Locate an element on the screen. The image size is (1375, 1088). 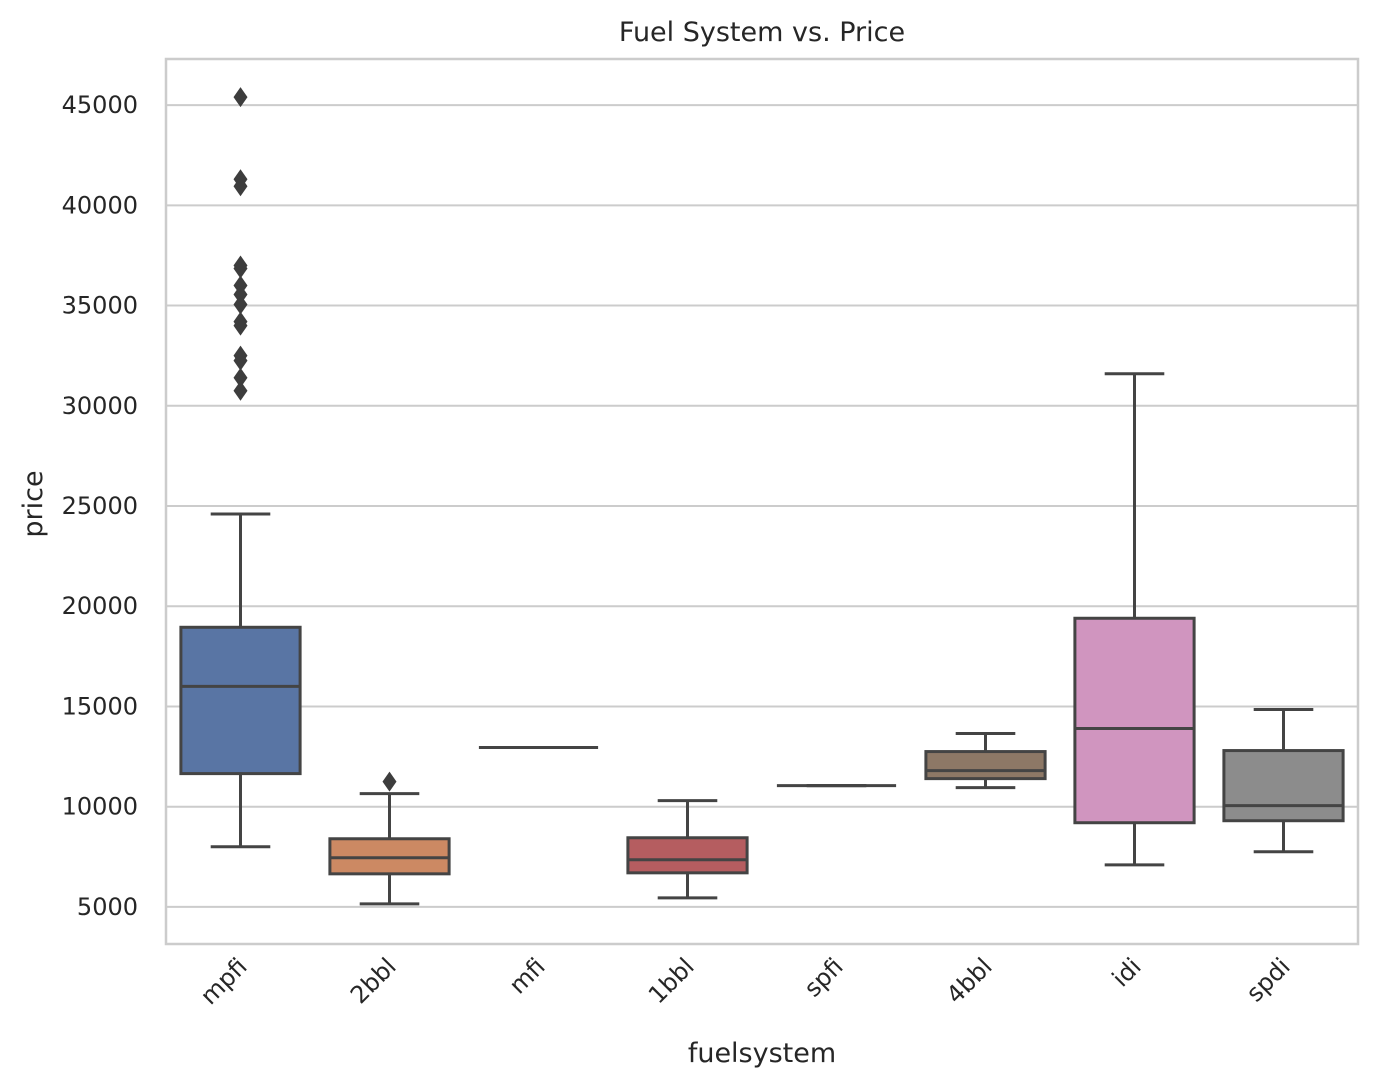
x-tick-label: idi is located at coordinates (1127, 972).